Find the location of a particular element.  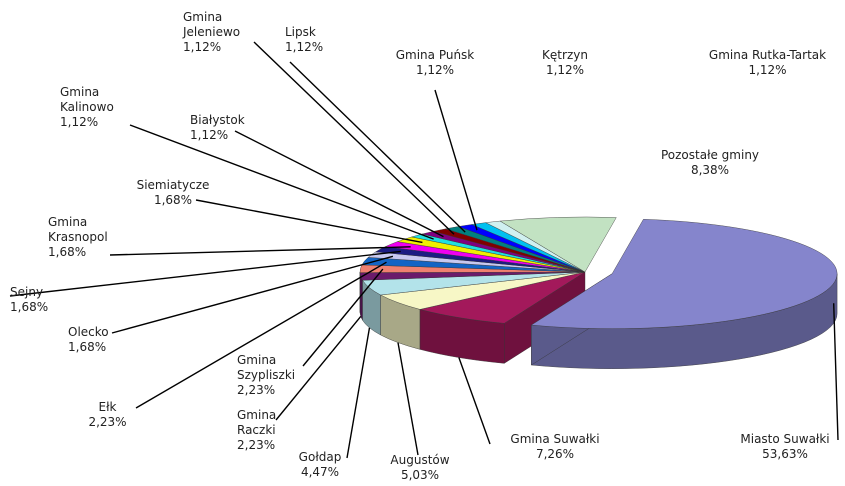

slice-label: Miasto Suwałki 53,63% is located at coordinates (785, 447).